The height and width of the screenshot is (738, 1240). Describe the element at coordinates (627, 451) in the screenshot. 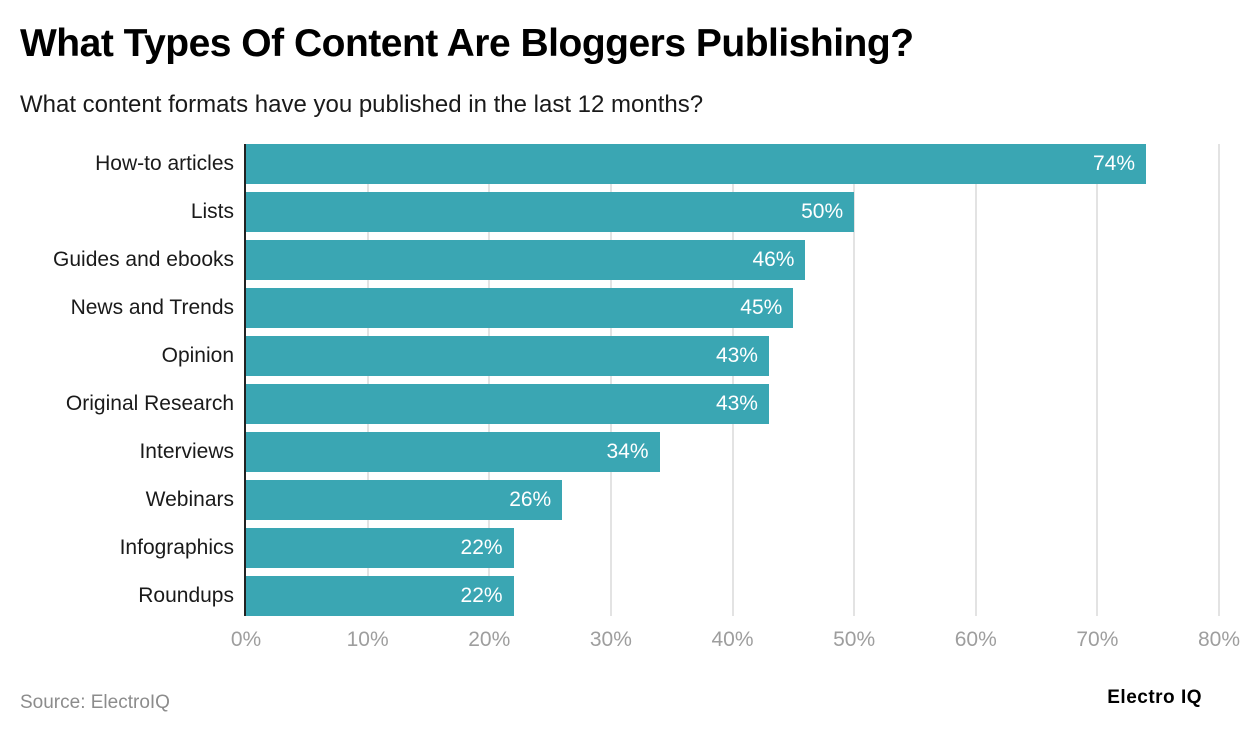

I see `value-label: 34%` at that location.